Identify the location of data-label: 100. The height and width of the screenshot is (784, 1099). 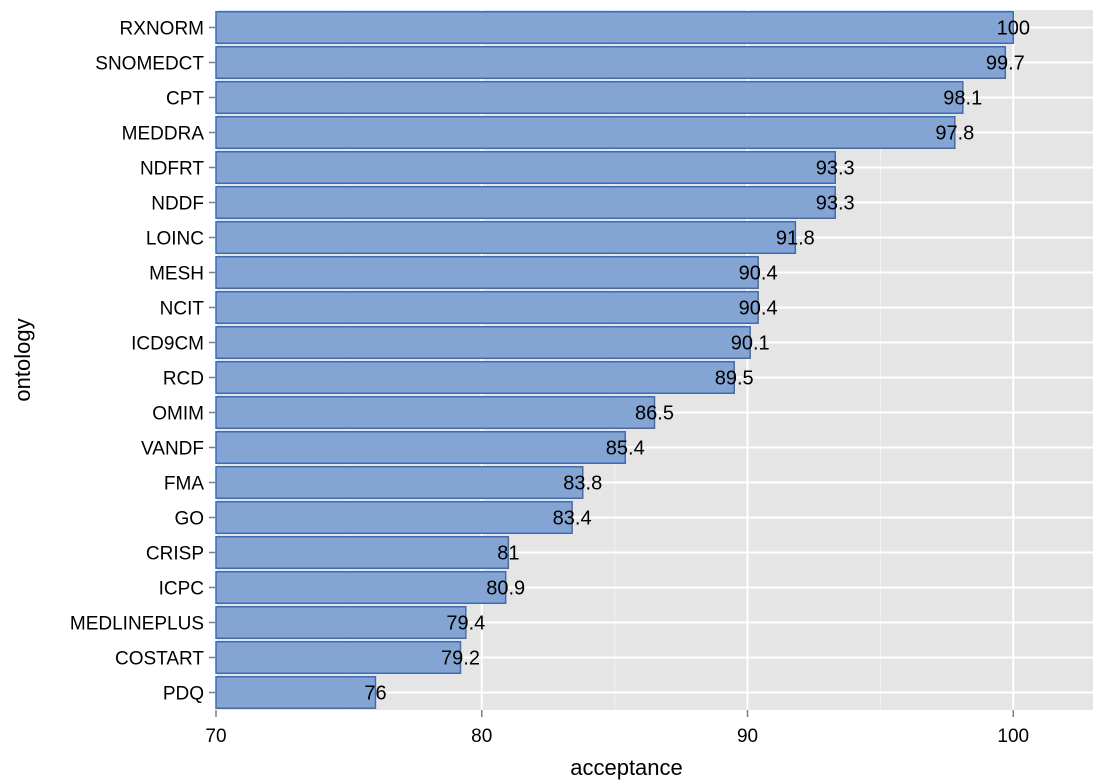
(1013, 29).